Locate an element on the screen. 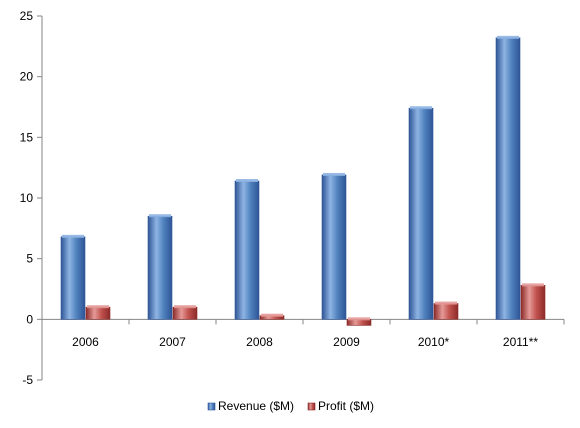 This screenshot has width=580, height=428. x-tick-label: 2011** is located at coordinates (520, 342).